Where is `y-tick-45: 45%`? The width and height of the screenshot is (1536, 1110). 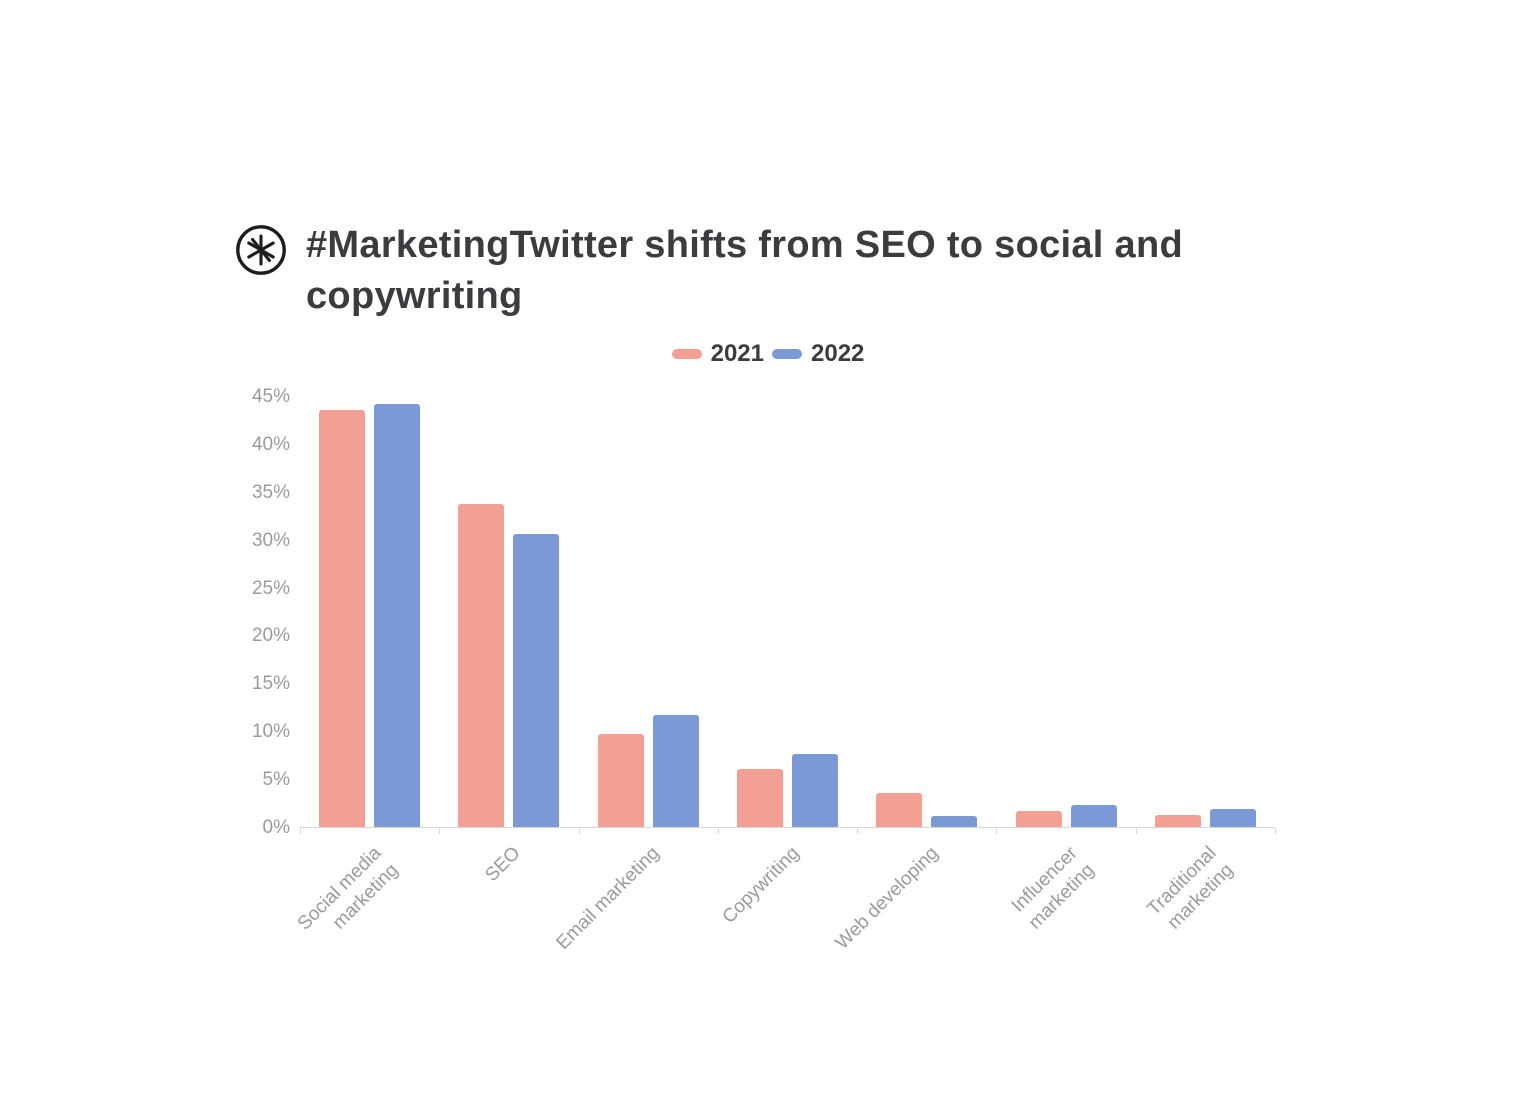 y-tick-45: 45% is located at coordinates (270, 396).